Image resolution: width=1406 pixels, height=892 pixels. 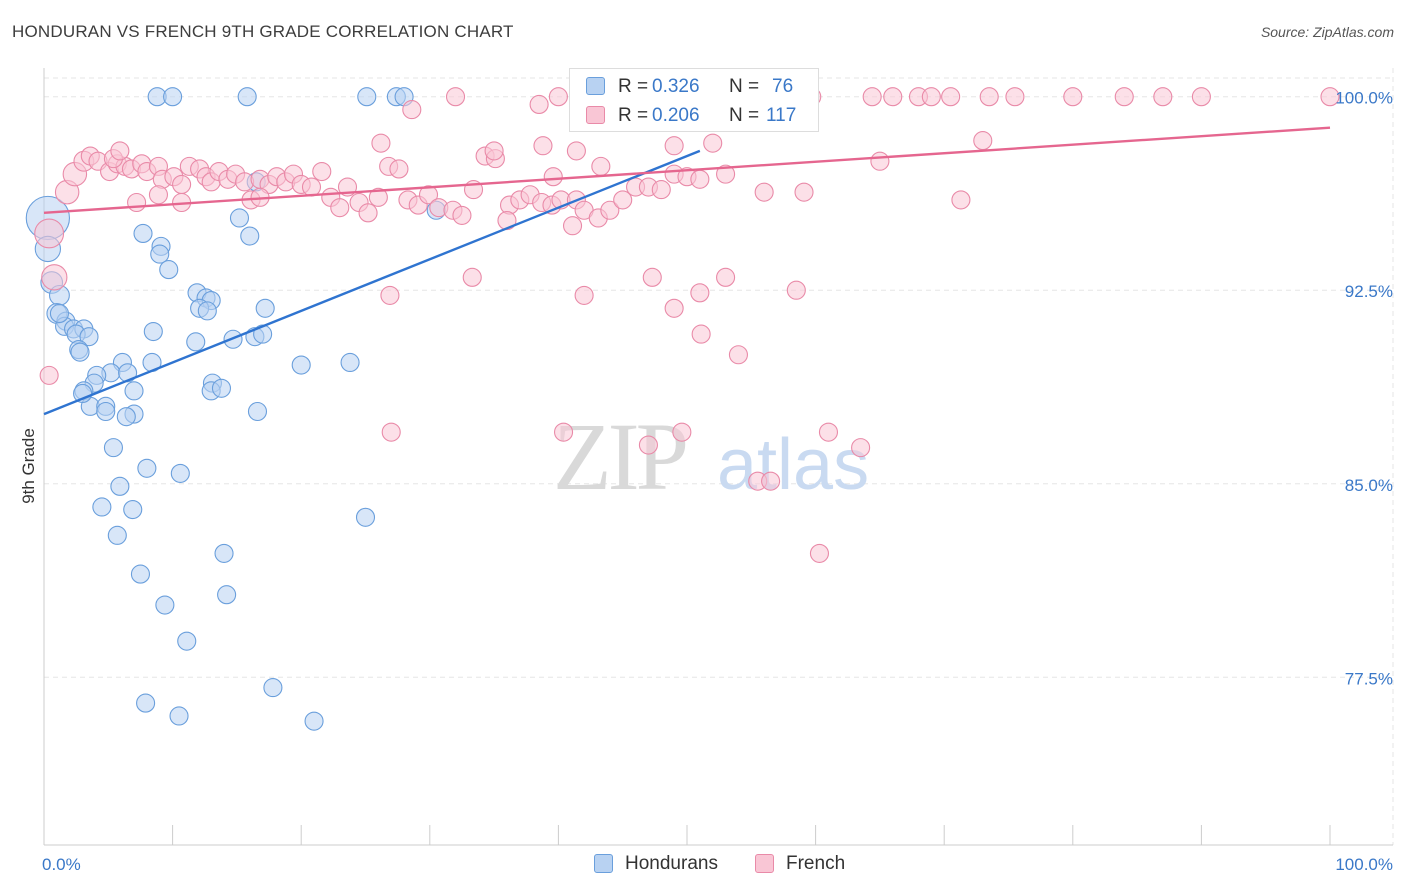 What do you see at coordinates (687, 170) in the screenshot?
I see `french-trend-line` at bounding box center [687, 170].